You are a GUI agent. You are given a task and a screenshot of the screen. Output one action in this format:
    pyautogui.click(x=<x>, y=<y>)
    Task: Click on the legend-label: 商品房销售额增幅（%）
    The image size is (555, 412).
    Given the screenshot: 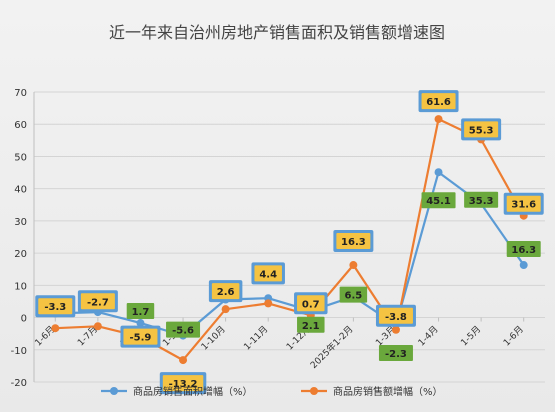 What is the action you would take?
    pyautogui.click(x=388, y=391)
    